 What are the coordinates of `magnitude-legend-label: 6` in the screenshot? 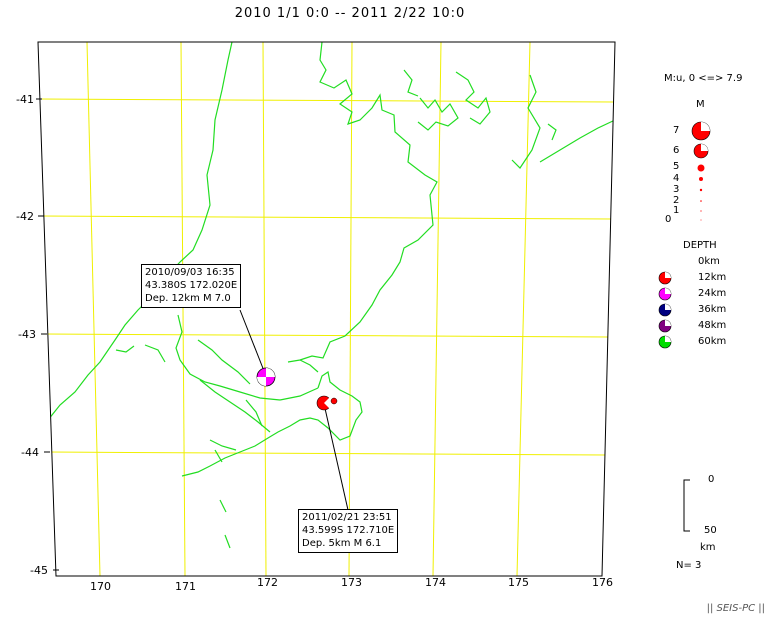 It's located at (676, 150).